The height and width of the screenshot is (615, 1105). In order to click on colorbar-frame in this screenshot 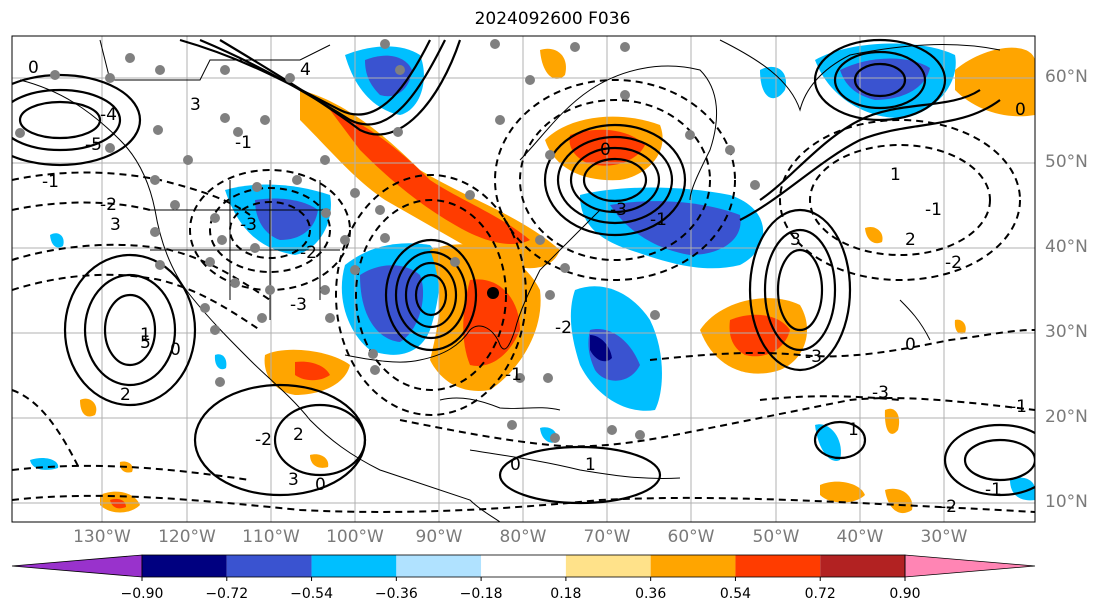, I will do `click(523, 566)`.